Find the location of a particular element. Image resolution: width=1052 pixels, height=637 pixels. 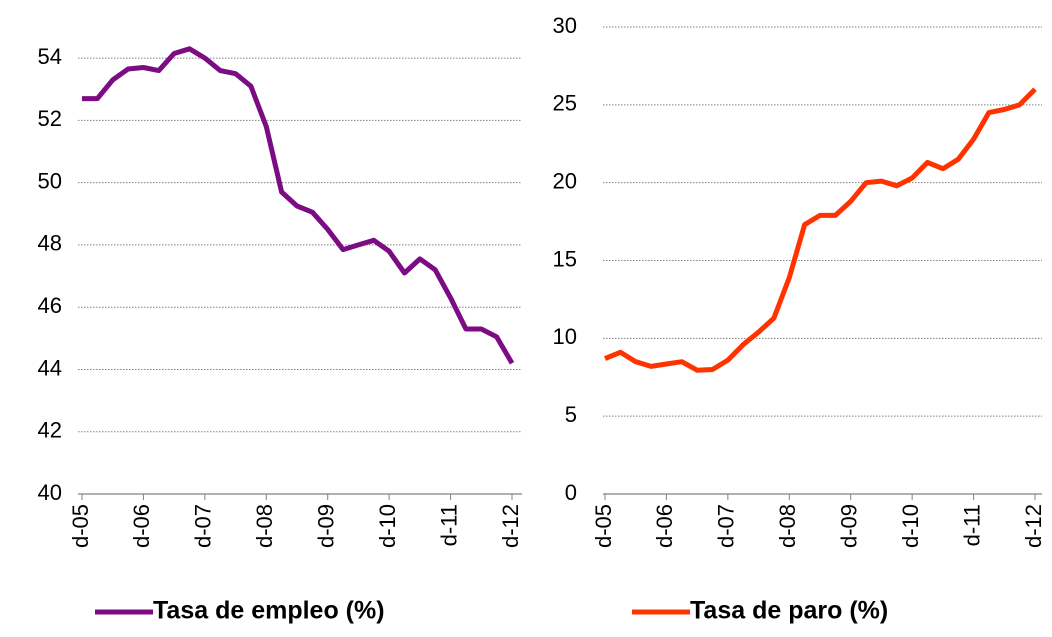

y-tick-label: 15 is located at coordinates (565, 258).